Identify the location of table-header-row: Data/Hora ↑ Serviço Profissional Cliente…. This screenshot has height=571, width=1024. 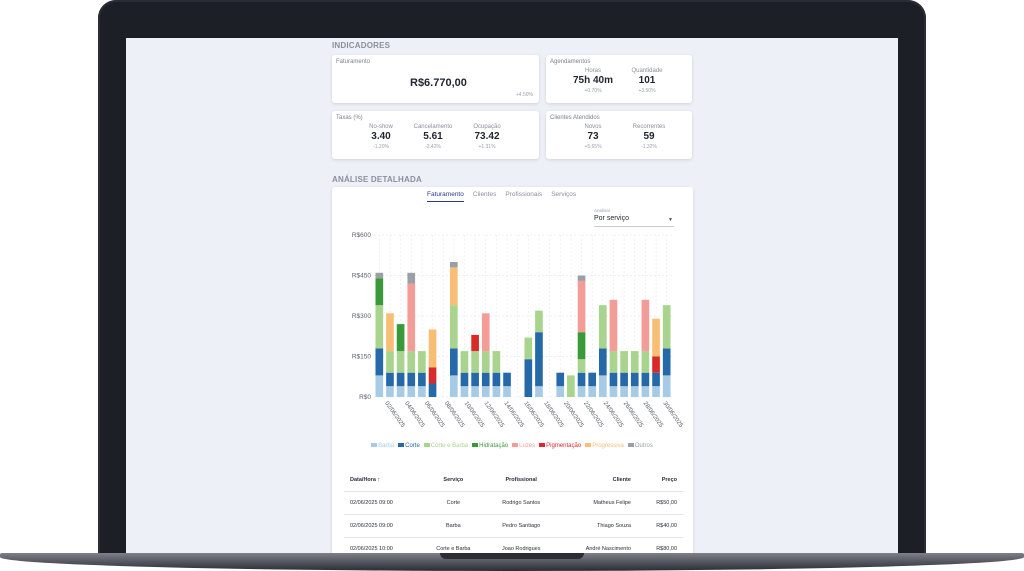
(513, 480).